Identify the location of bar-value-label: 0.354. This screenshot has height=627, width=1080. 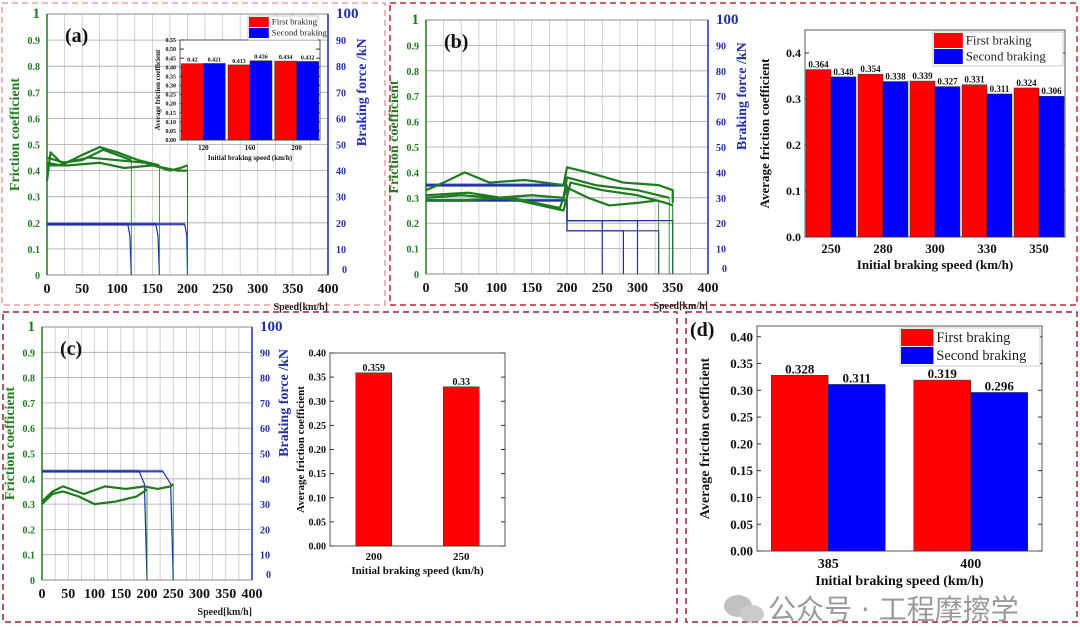
(870, 69).